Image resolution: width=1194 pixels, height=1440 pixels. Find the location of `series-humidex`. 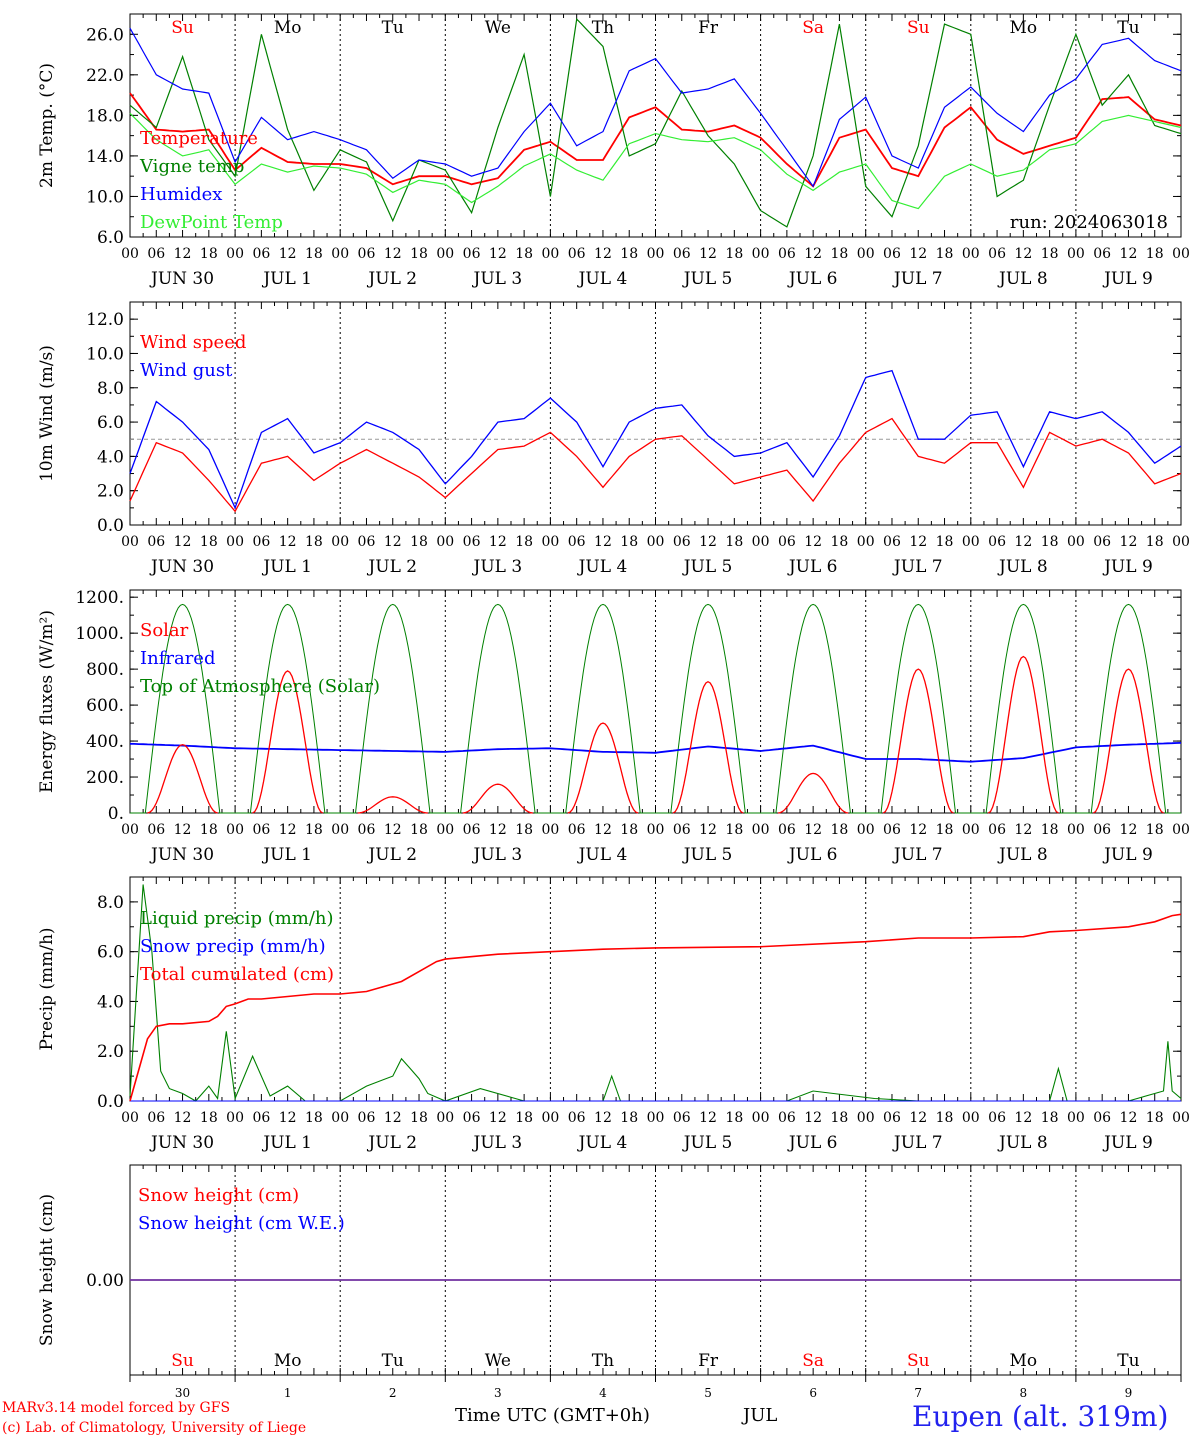

series-humidex is located at coordinates (655, 107).